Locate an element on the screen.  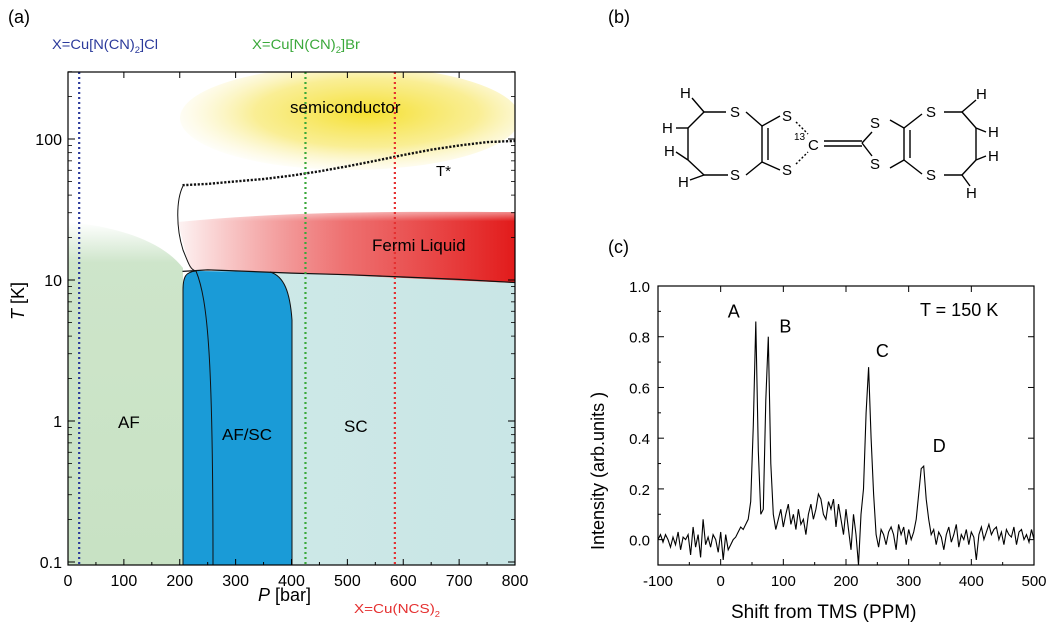
afsc-left-boundary is located at coordinates (189, 417).